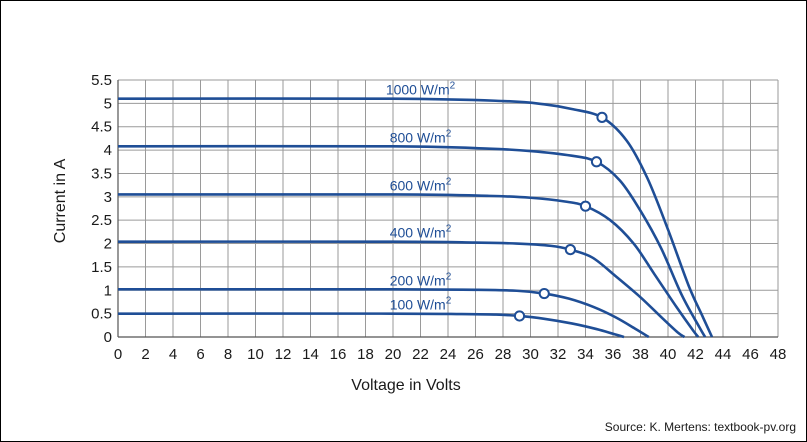 The height and width of the screenshot is (442, 807). Describe the element at coordinates (640, 354) in the screenshot. I see `x-tick-label: 38` at that location.